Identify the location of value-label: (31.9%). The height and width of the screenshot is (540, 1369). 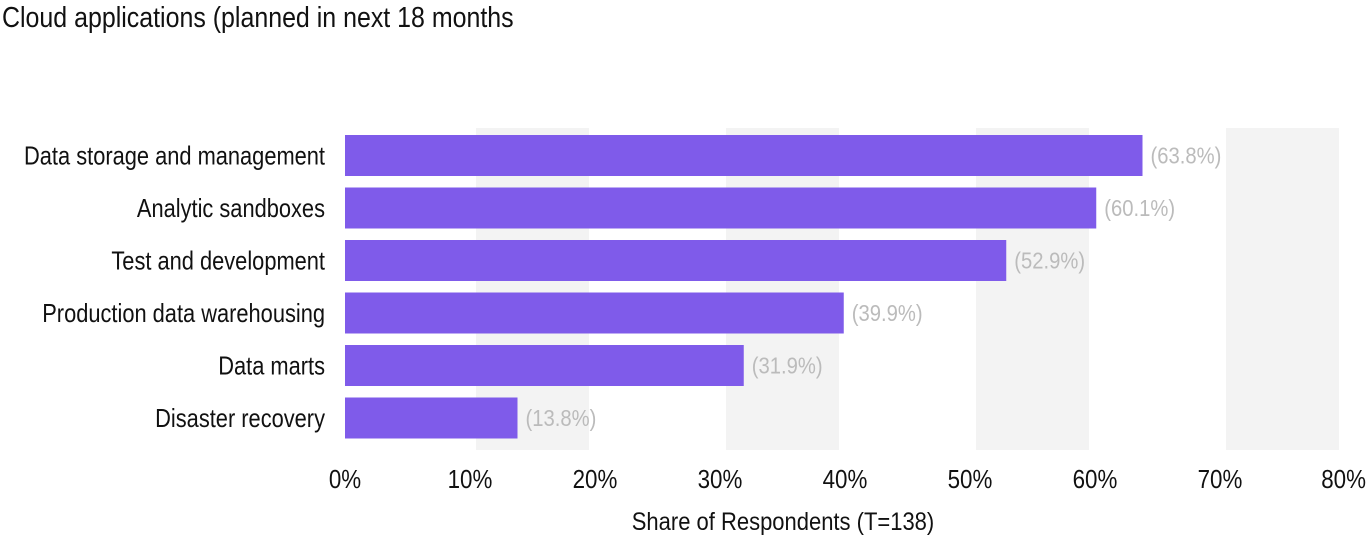
(787, 365).